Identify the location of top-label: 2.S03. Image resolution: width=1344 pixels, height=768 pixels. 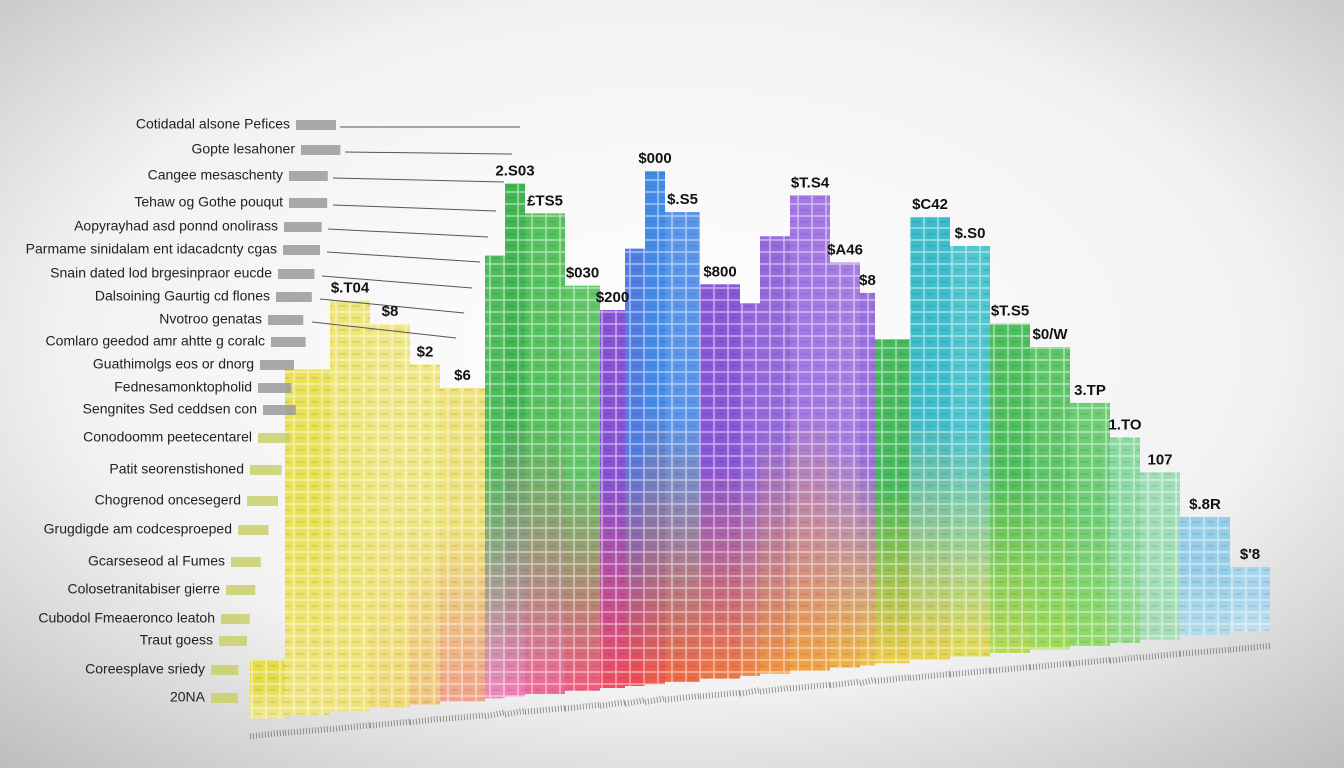
(514, 171).